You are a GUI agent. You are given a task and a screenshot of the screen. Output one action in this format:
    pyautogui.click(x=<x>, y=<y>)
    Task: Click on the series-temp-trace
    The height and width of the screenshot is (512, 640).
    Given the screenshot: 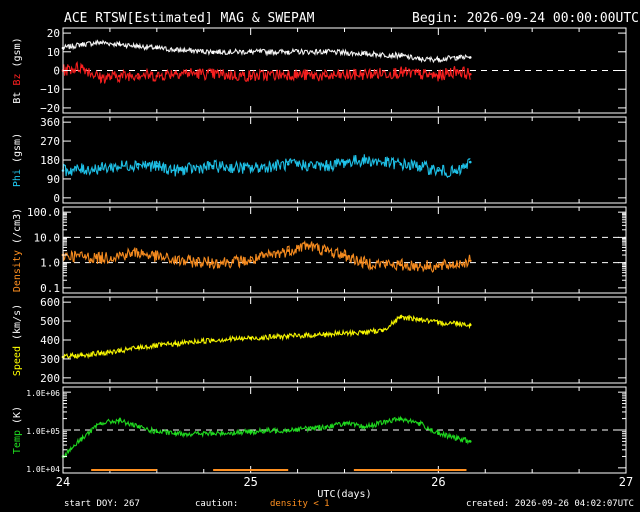 What is the action you would take?
    pyautogui.click(x=266, y=437)
    